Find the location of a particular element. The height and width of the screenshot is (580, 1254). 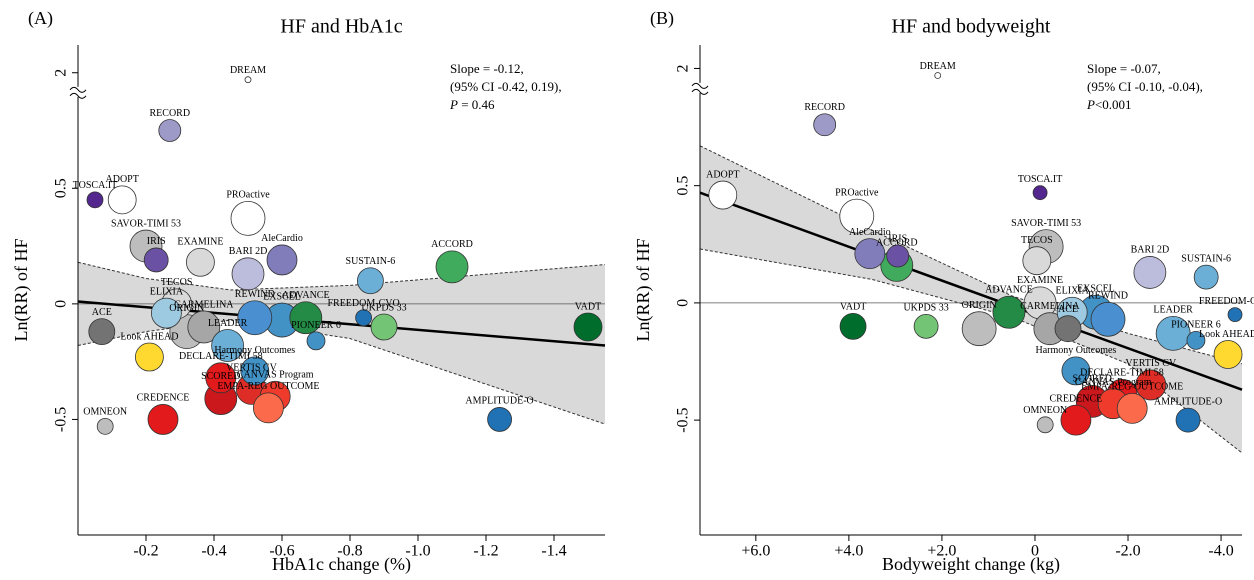

stat-p: P<0.001 is located at coordinates (1109, 104).